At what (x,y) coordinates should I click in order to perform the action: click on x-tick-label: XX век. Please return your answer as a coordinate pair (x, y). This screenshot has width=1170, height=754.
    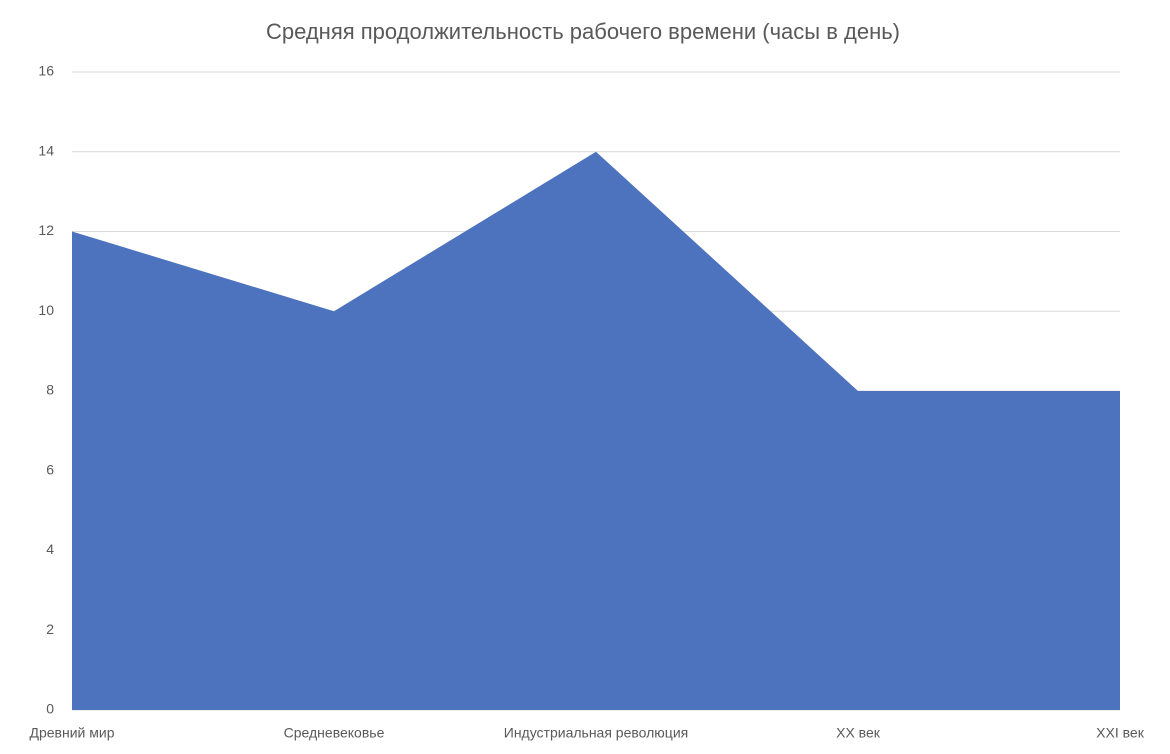
    Looking at the image, I should click on (858, 733).